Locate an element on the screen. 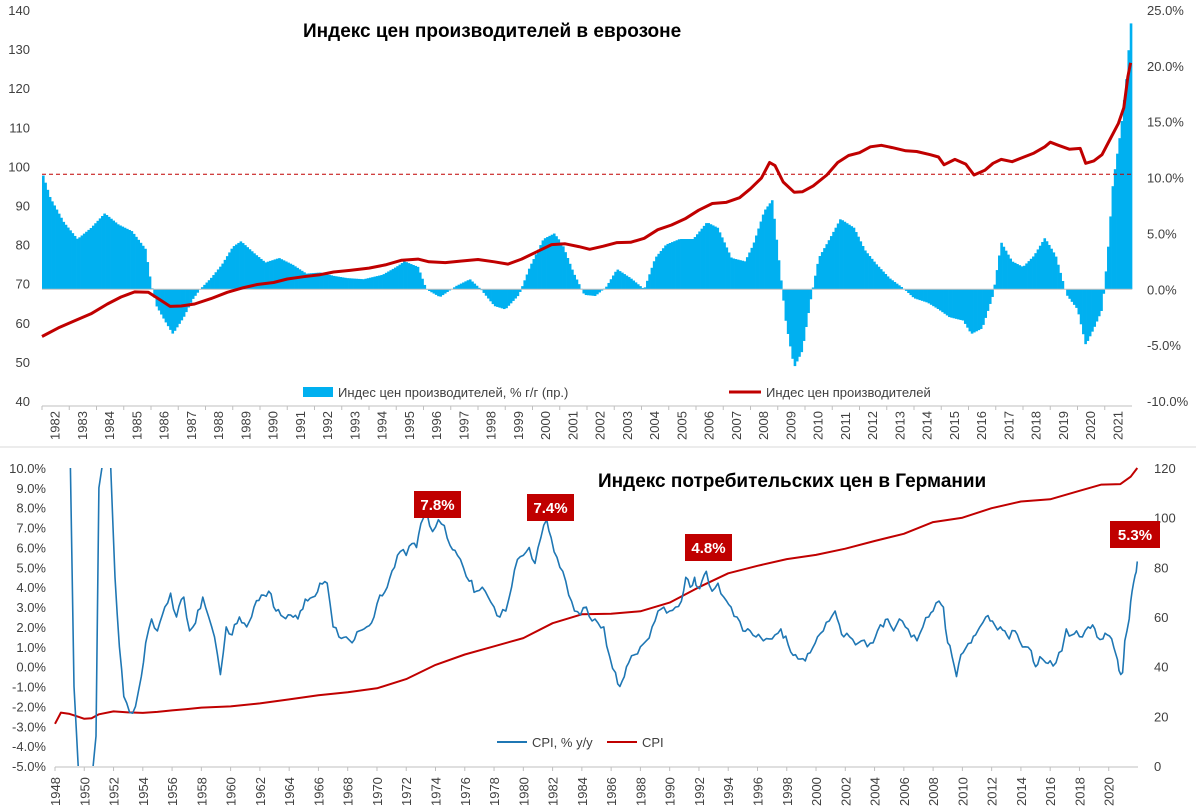 The height and width of the screenshot is (812, 1196). x-axis-tick: 1990 is located at coordinates (670, 791).